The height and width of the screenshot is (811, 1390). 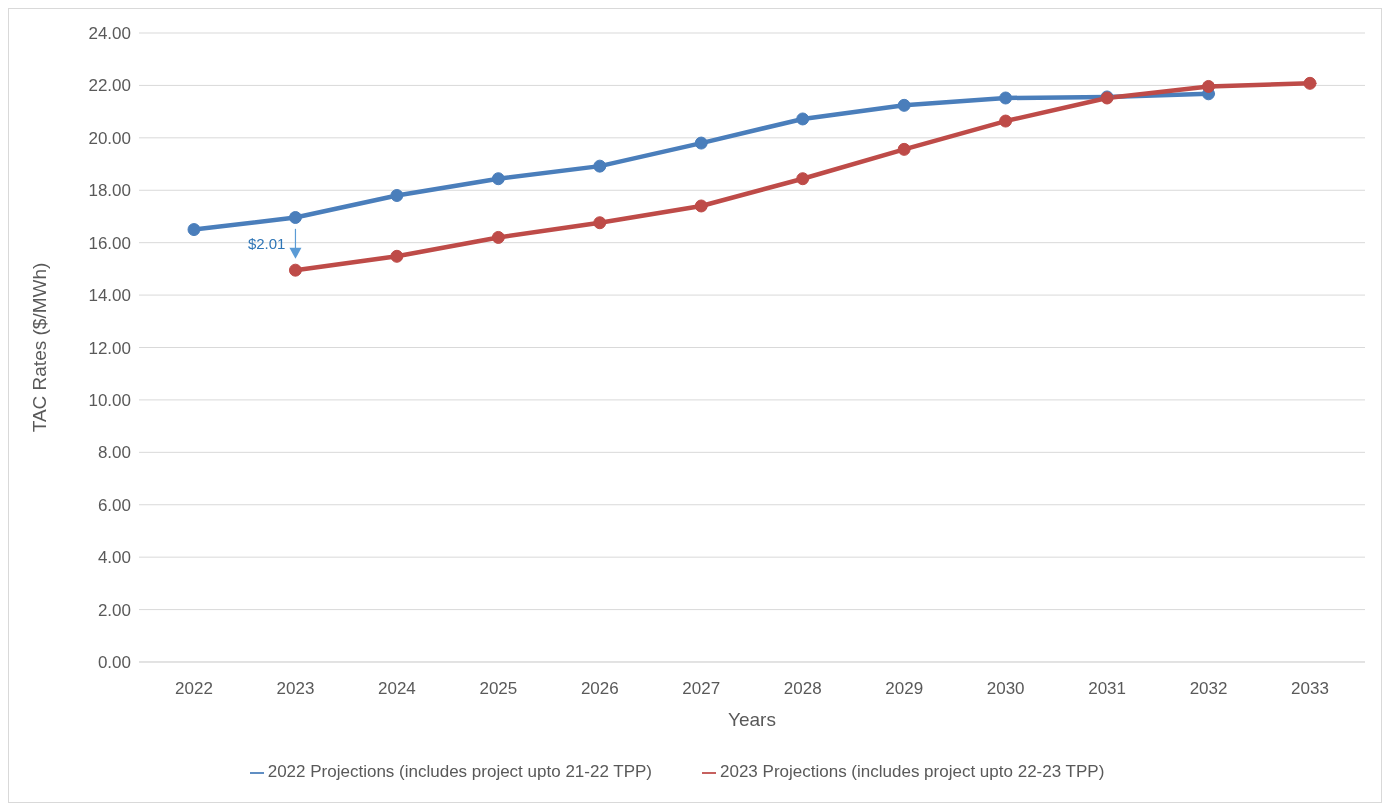 I want to click on x-tick-label: 2026, so click(x=599, y=689).